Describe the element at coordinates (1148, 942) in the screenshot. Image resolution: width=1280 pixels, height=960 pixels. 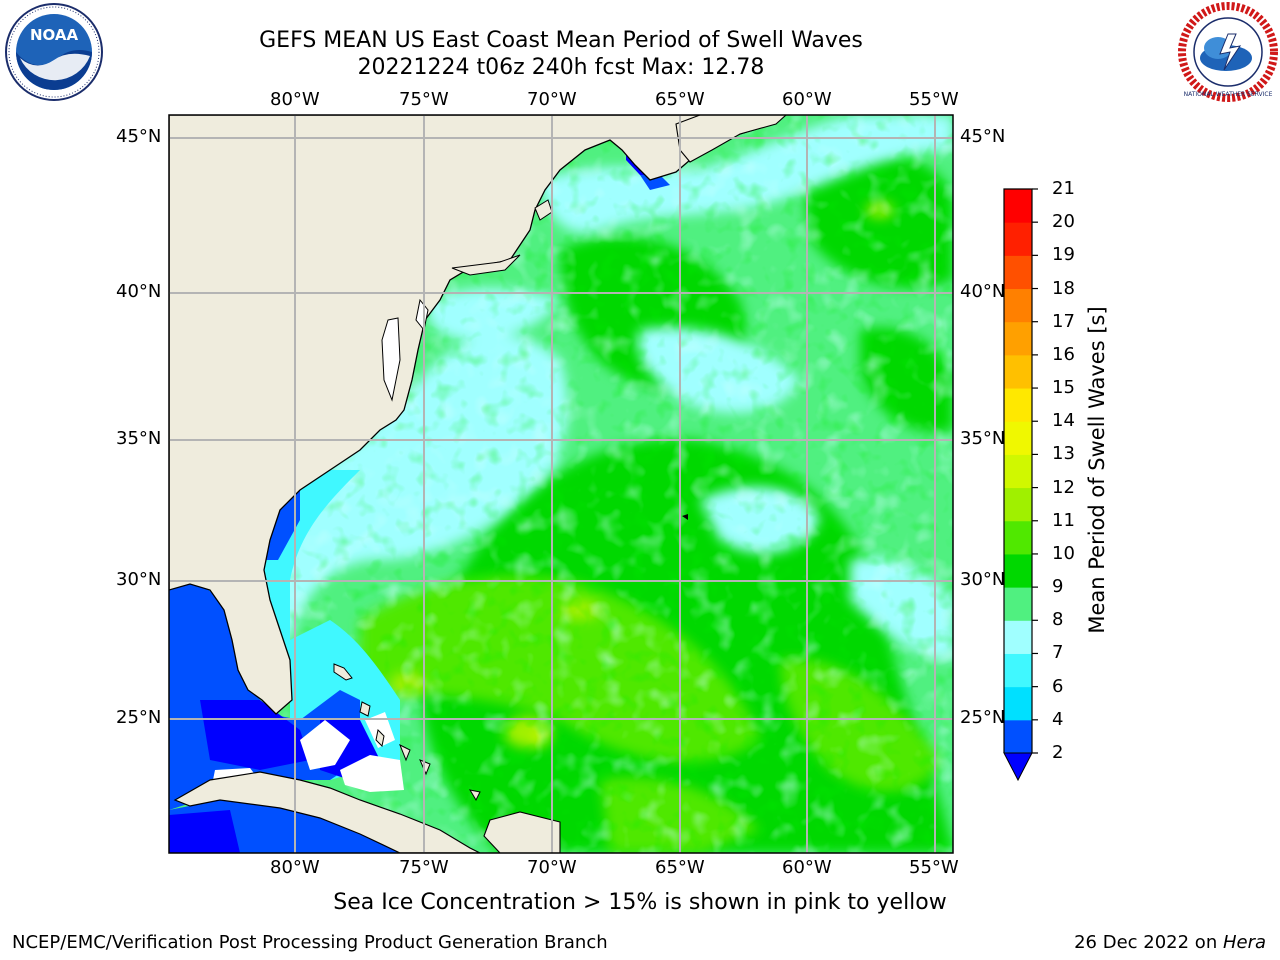
I see `footer-date-text: 26 Dec 2022 on` at that location.